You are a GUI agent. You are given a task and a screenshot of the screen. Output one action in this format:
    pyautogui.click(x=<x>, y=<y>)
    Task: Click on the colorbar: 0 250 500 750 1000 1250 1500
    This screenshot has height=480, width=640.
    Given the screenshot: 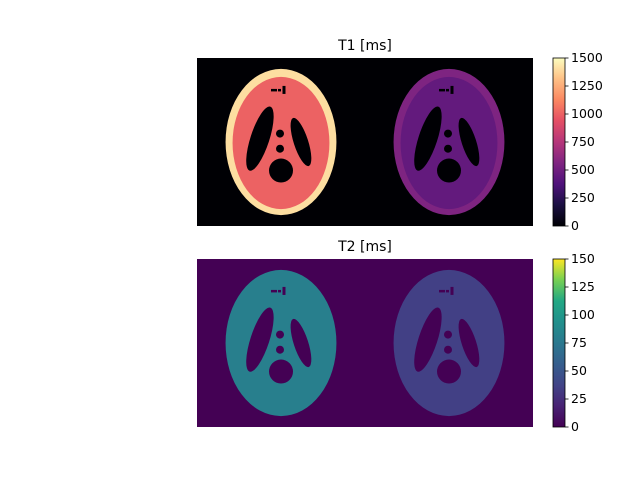 What is the action you would take?
    pyautogui.click(x=577, y=141)
    